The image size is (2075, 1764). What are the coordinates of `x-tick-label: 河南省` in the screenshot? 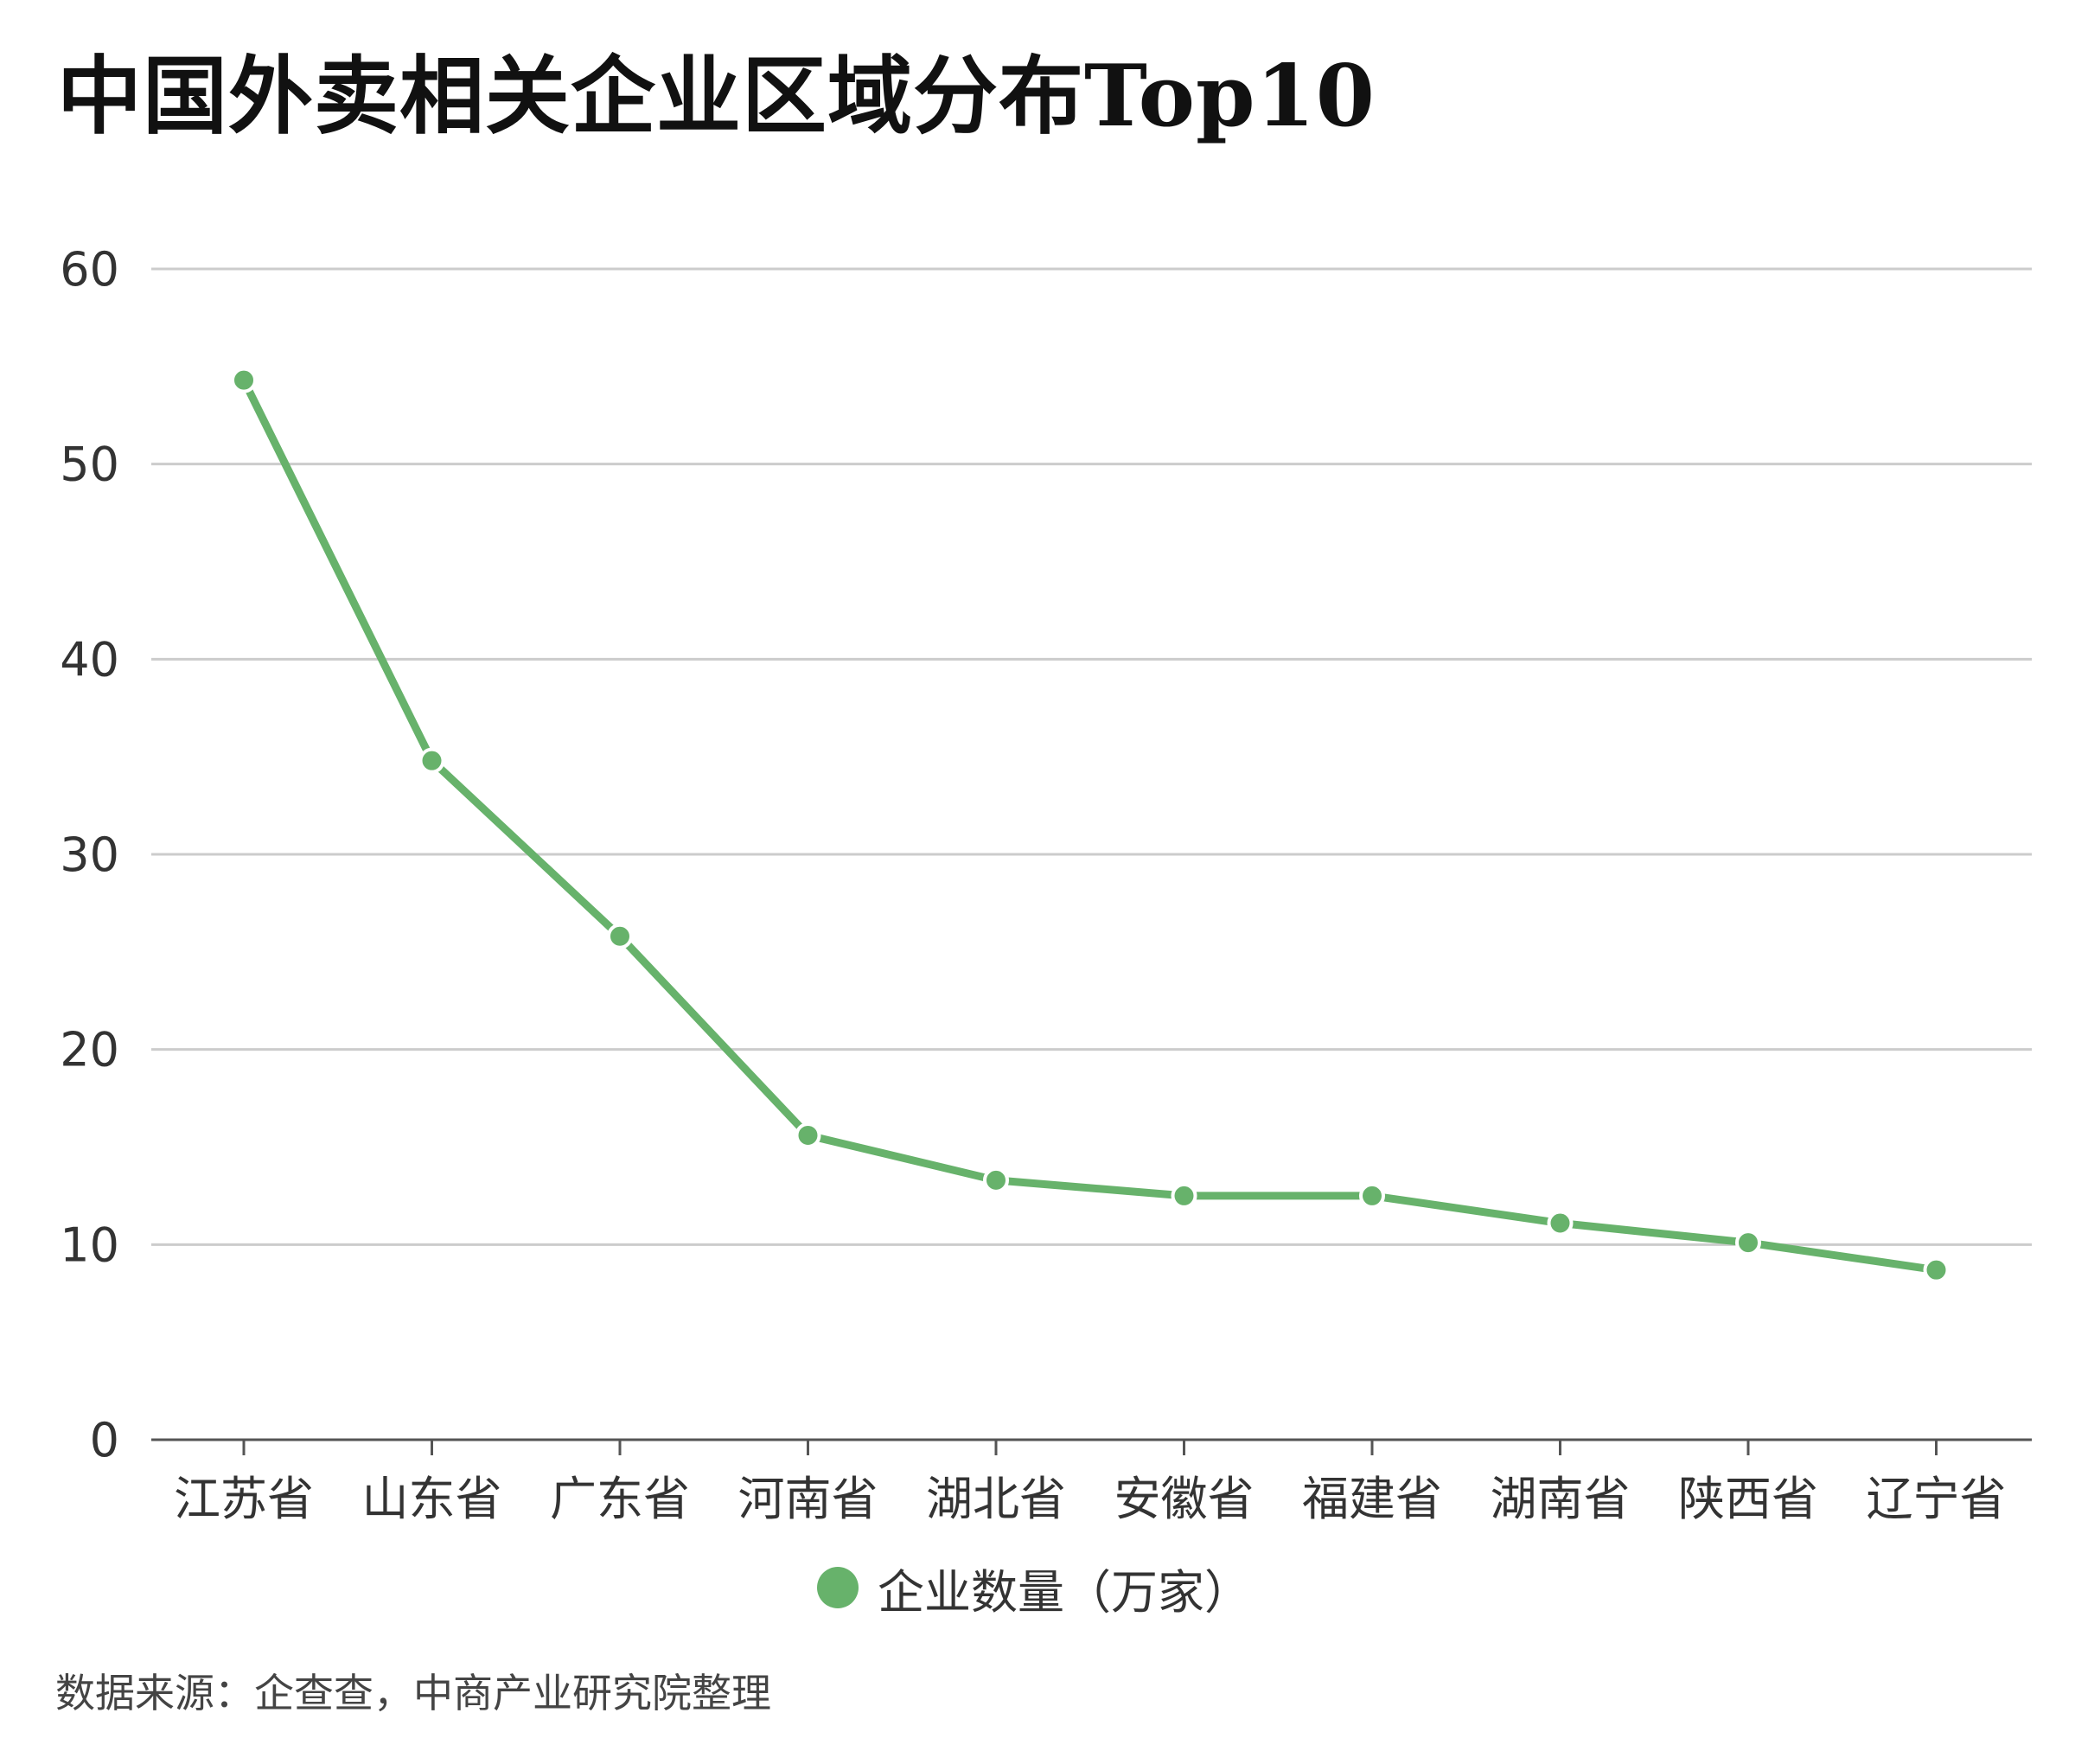 It's located at (808, 1499).